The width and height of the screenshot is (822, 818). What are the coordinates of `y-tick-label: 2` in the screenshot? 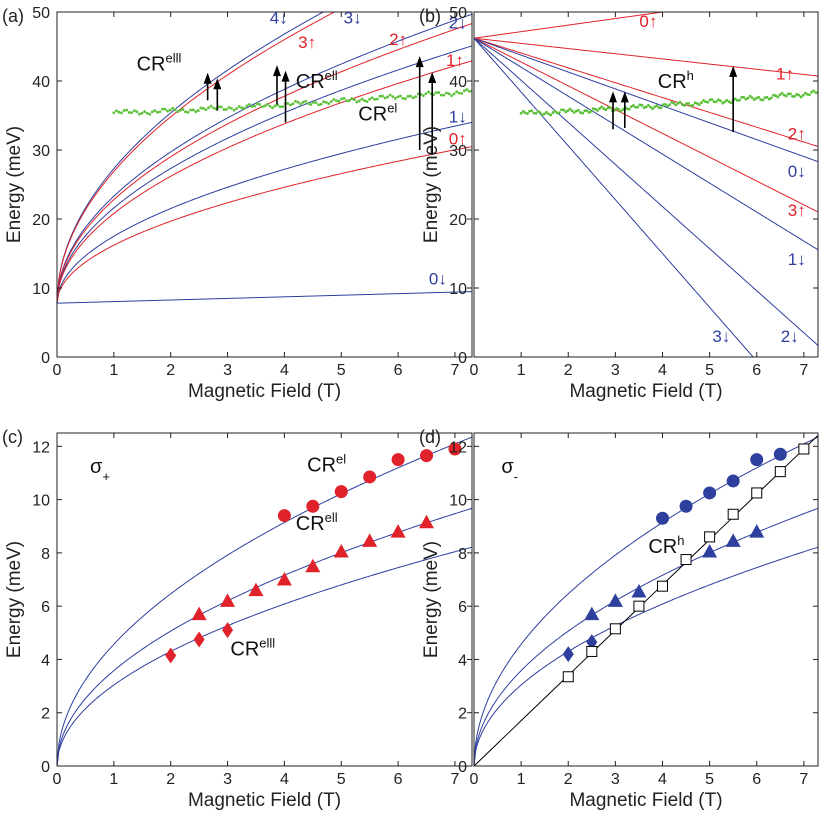 It's located at (45, 714).